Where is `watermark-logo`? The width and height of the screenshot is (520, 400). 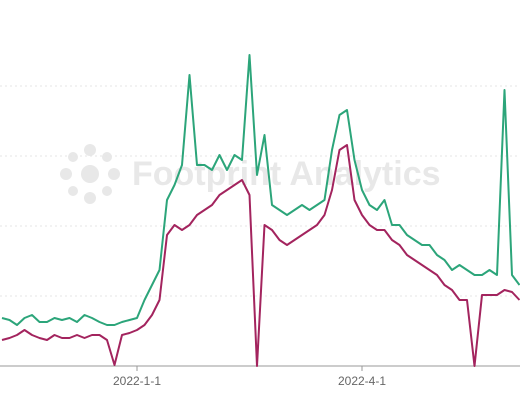
watermark-logo is located at coordinates (90, 174).